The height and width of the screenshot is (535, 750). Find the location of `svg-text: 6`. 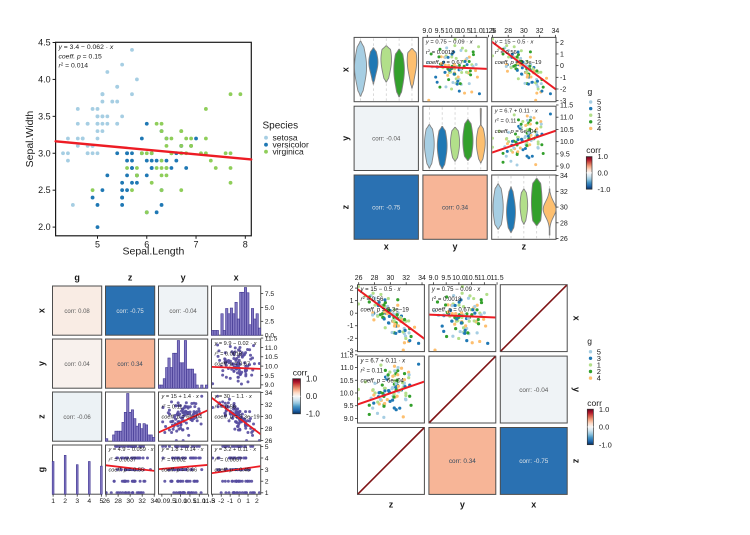

svg-text: 6 is located at coordinates (146, 244).